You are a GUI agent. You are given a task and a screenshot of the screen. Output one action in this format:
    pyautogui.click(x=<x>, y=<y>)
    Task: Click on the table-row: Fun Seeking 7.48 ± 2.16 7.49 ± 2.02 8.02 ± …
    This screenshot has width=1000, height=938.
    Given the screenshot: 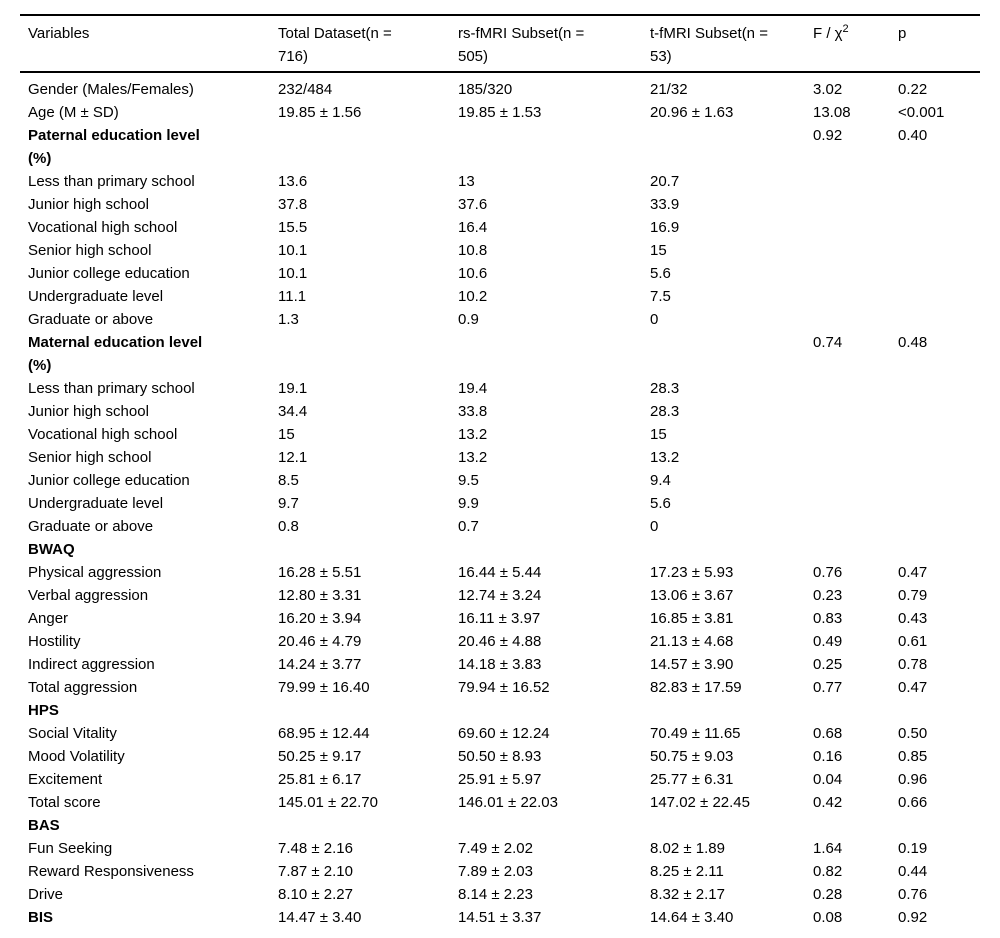 What is the action you would take?
    pyautogui.click(x=500, y=848)
    